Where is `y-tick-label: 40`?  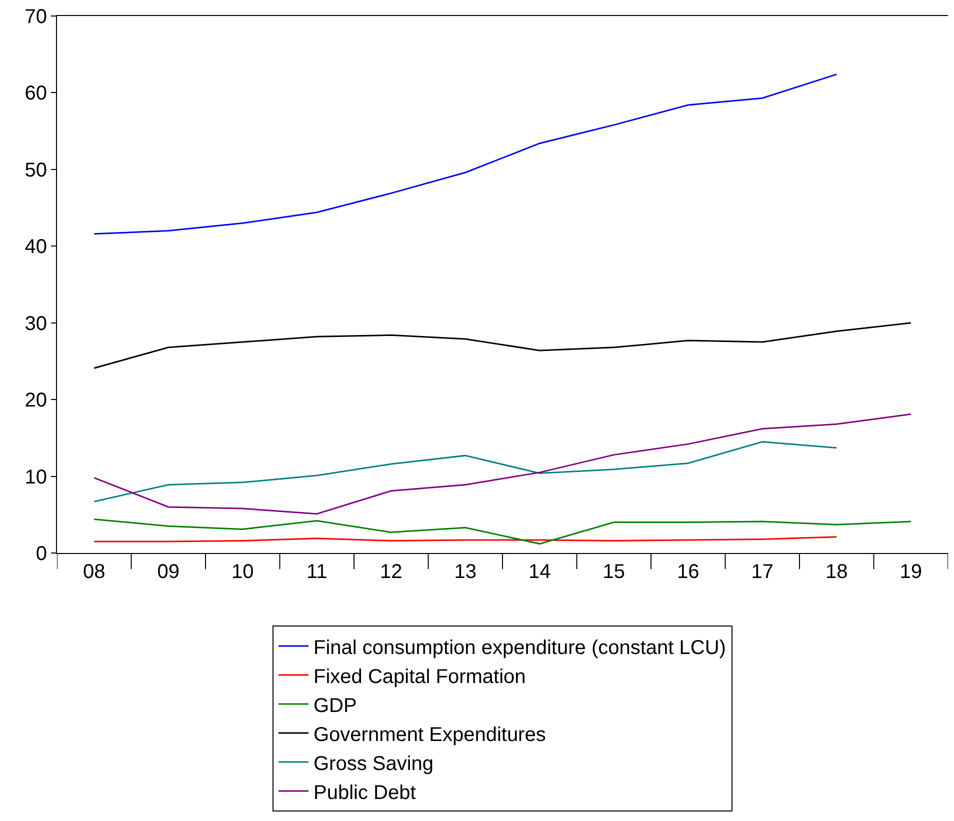 y-tick-label: 40 is located at coordinates (35, 247).